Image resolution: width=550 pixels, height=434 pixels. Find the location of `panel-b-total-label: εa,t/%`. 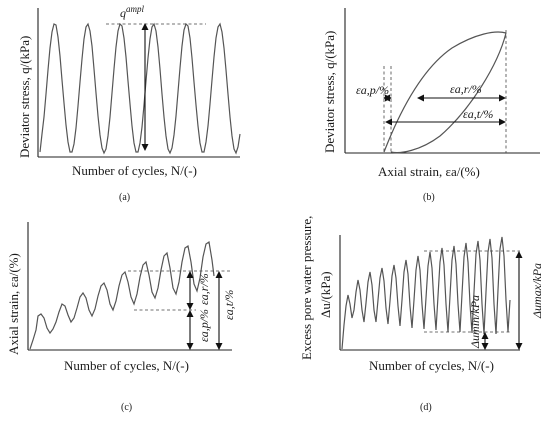

panel-b-total-label: εa,t/% is located at coordinates (478, 114).